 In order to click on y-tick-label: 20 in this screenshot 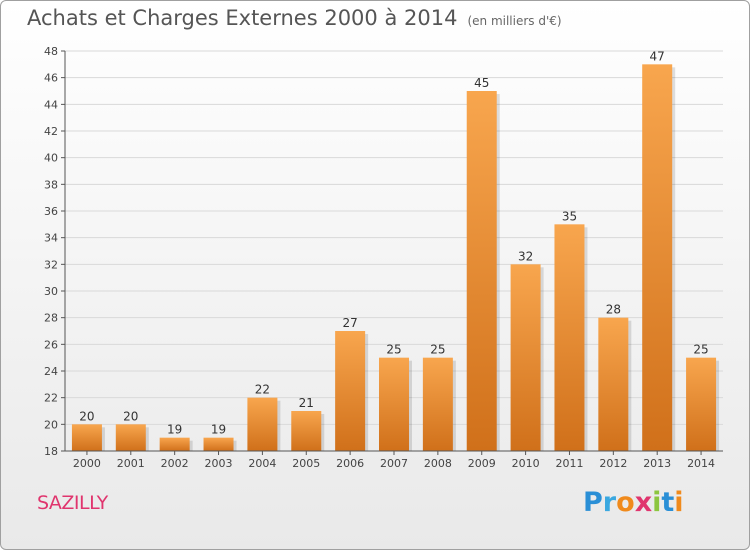, I will do `click(51, 424)`.